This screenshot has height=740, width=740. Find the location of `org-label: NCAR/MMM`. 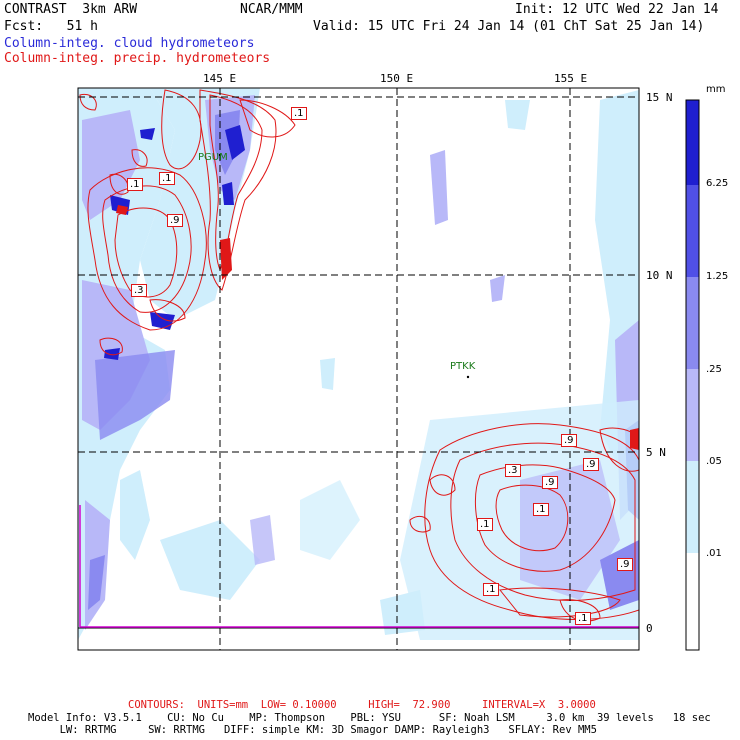

org-label: NCAR/MMM is located at coordinates (271, 9).